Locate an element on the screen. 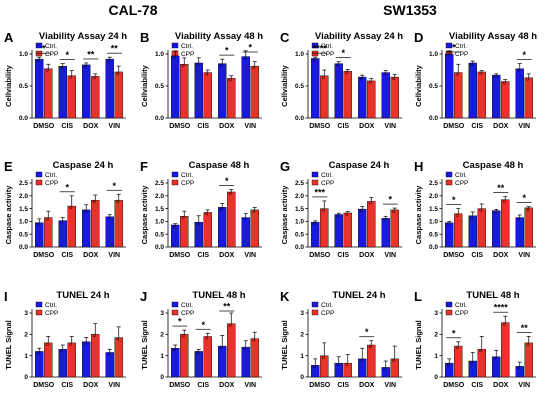 The height and width of the screenshot is (418, 550). y-tick-label: 0 is located at coordinates (26, 377).